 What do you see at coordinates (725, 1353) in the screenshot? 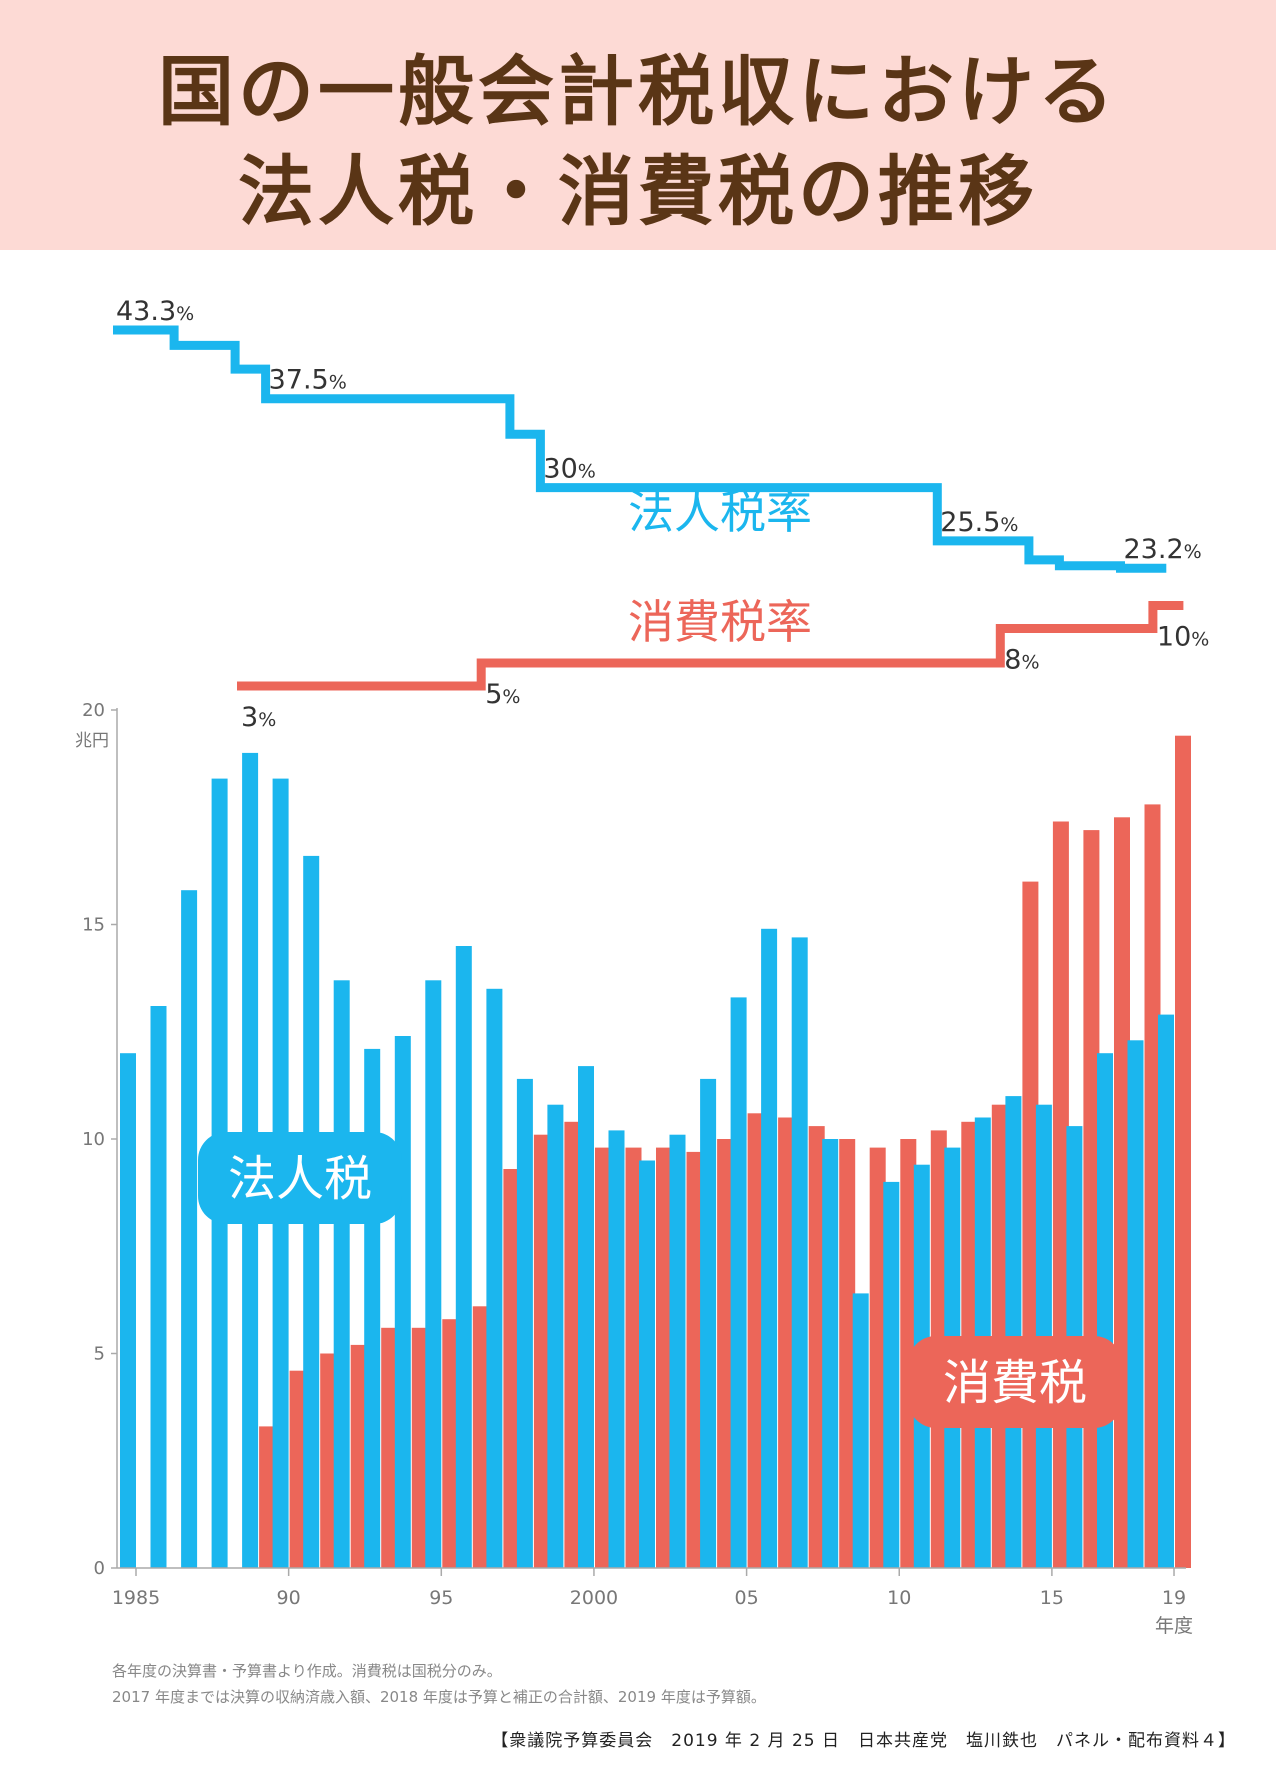
I see `bar-consumption-2004` at bounding box center [725, 1353].